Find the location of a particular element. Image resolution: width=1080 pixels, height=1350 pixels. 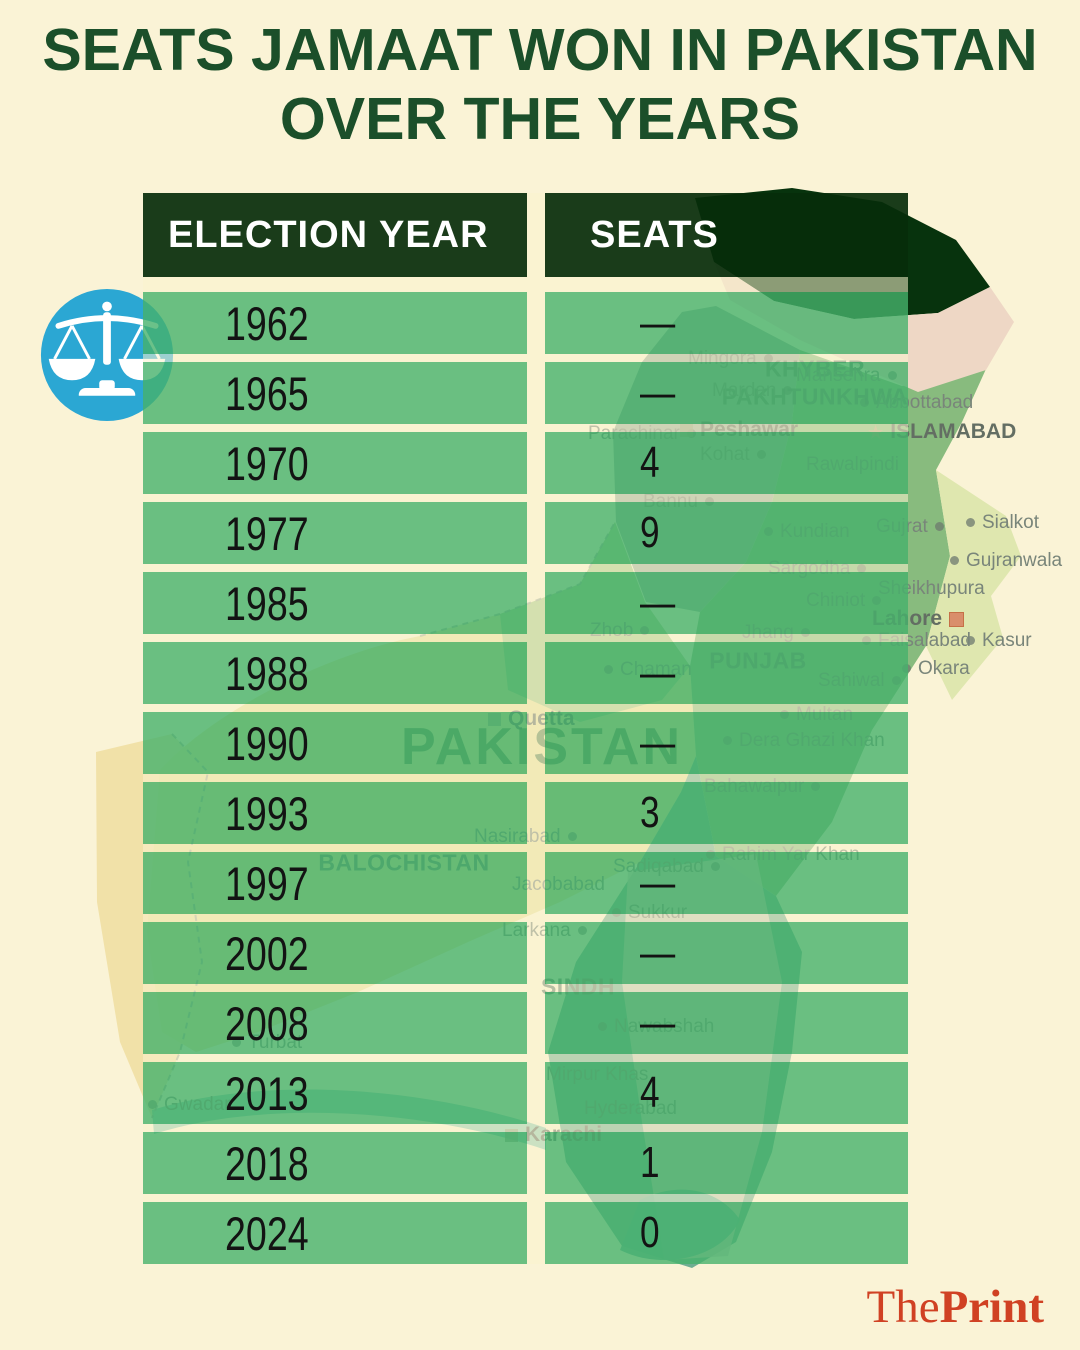

theprint-logo-the: The is located at coordinates (903, 1307).